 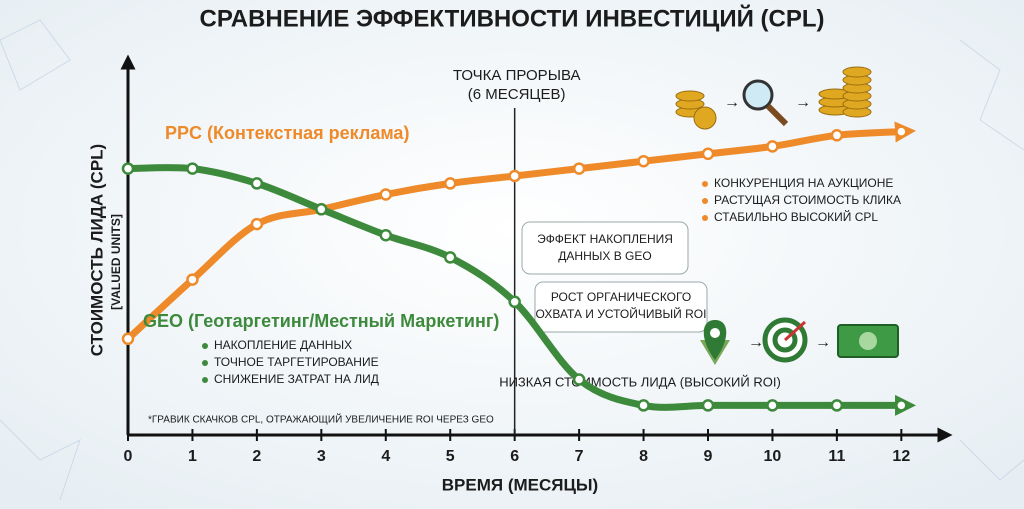 I want to click on bullet-text: СТАБИЛЬНО ВЫСОКИЙ CPL, so click(x=796, y=216).